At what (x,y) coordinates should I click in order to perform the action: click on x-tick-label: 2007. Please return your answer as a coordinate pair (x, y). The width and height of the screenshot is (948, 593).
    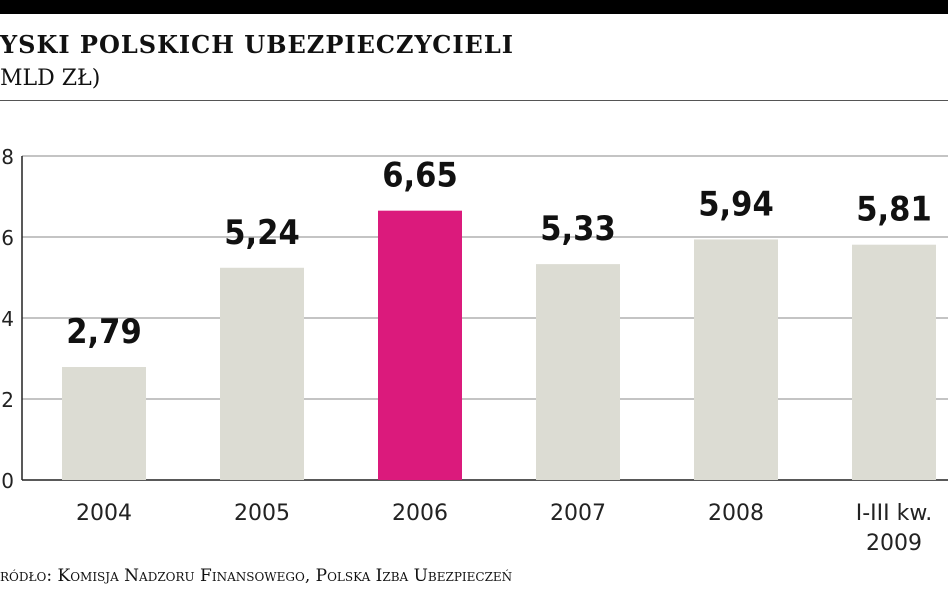
    Looking at the image, I should click on (578, 513).